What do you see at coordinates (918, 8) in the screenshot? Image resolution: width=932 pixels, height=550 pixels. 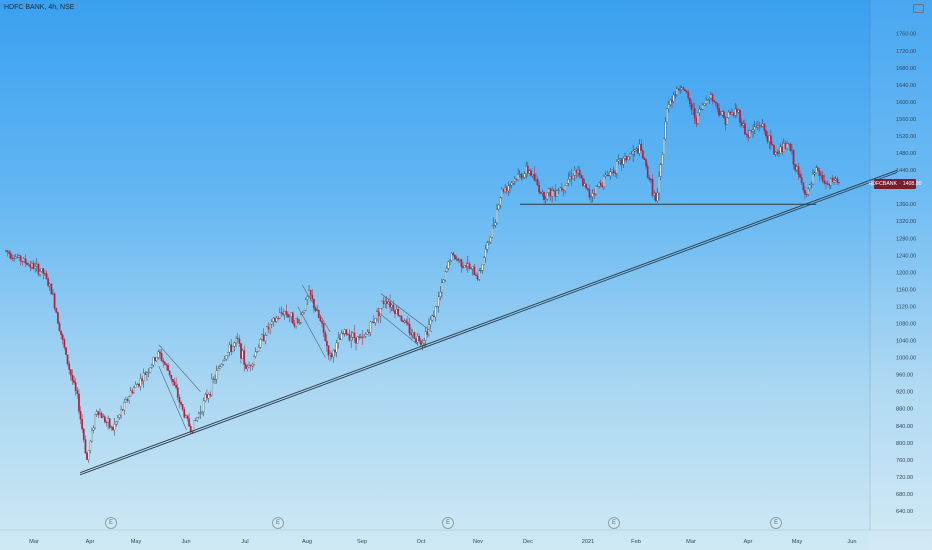 I see `settings-icon` at bounding box center [918, 8].